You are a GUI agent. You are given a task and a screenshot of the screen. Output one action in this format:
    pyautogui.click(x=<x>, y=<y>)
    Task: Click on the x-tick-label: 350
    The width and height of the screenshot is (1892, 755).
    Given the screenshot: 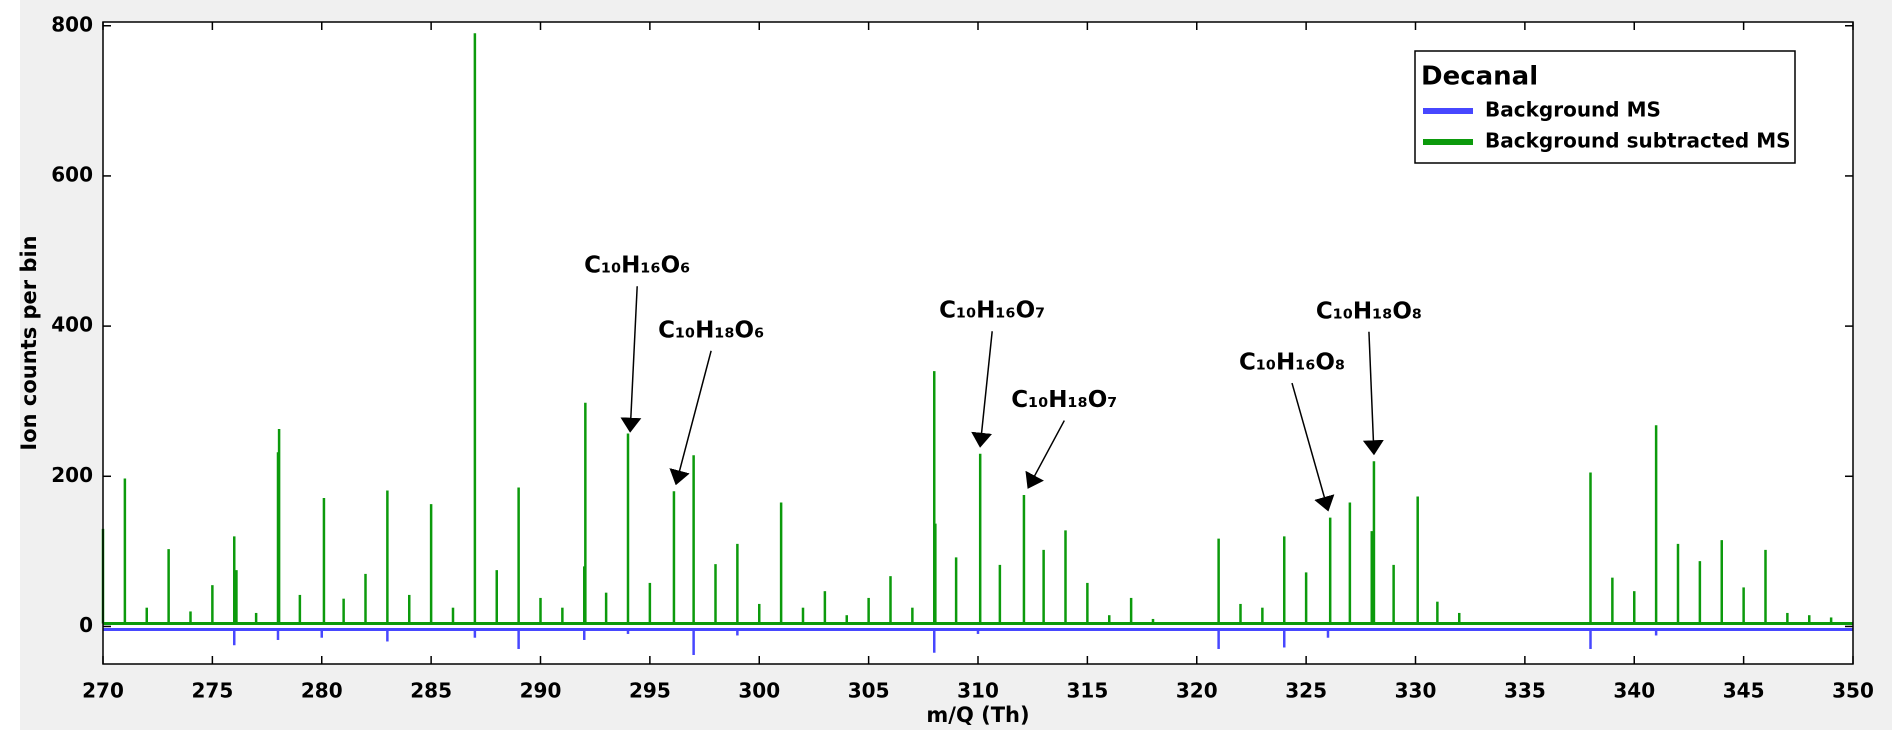 What is the action you would take?
    pyautogui.click(x=1853, y=691)
    